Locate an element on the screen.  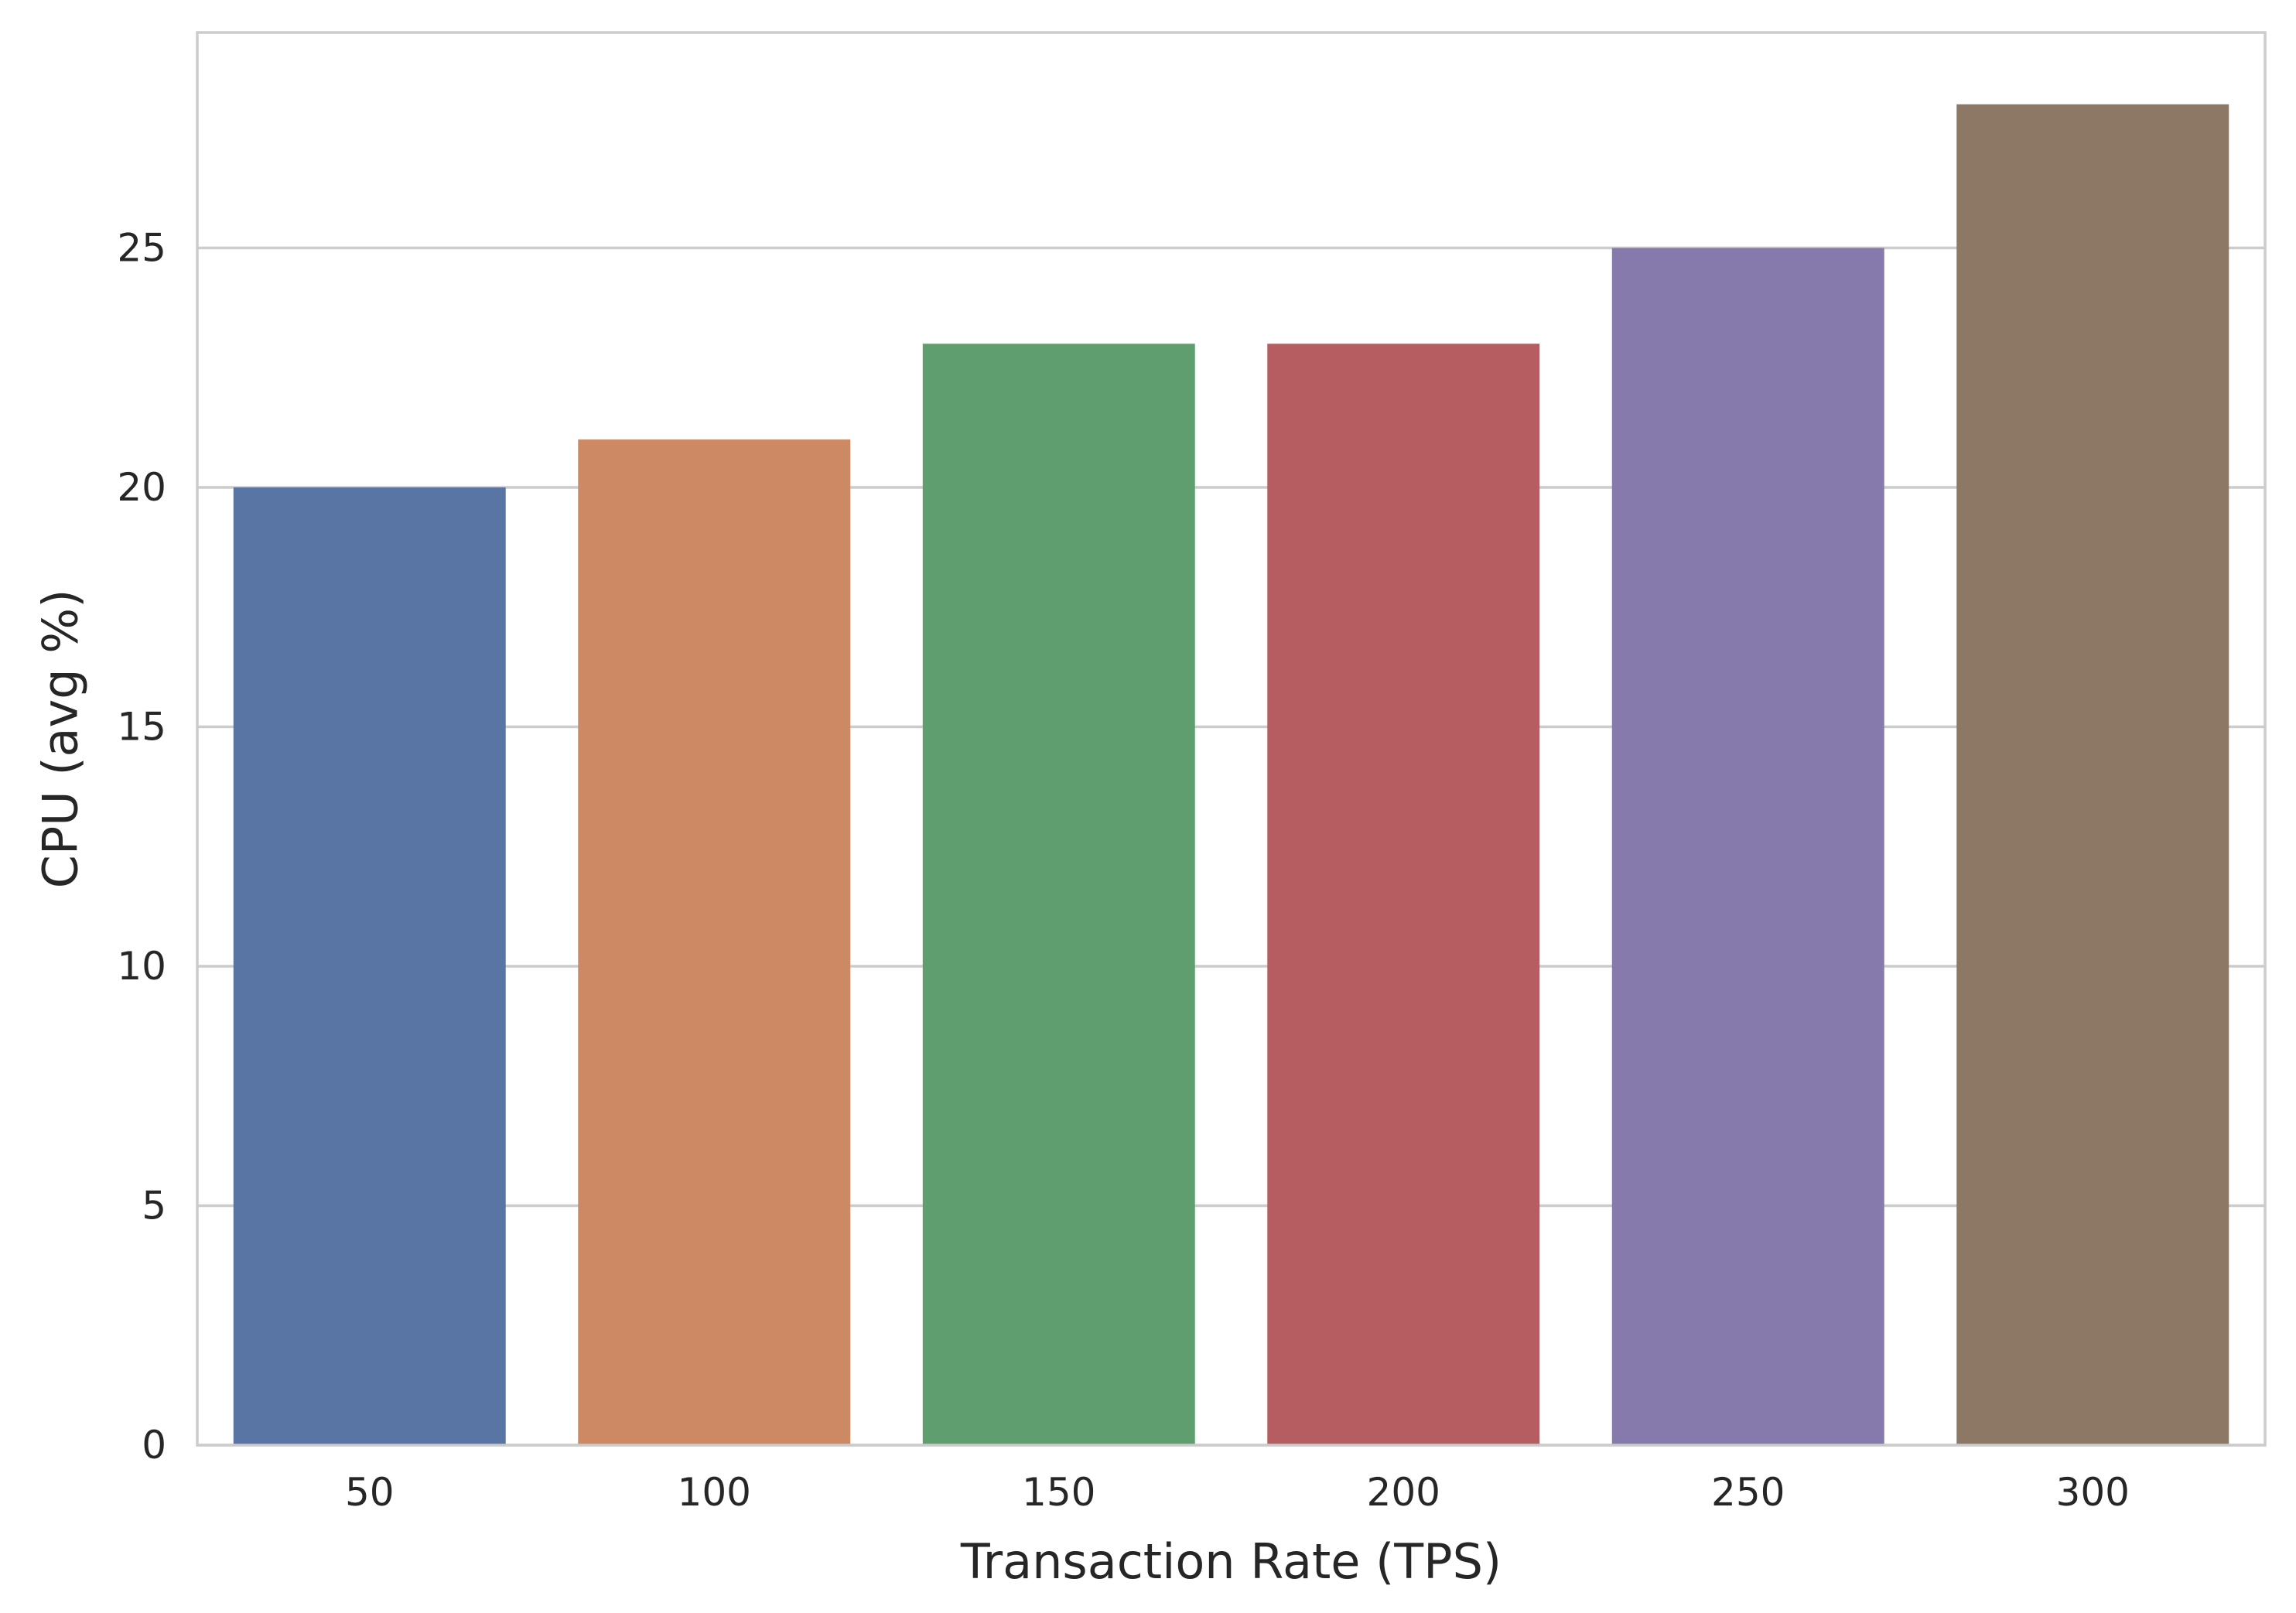
y-axis-label: CPU (avg %) is located at coordinates (60, 739).